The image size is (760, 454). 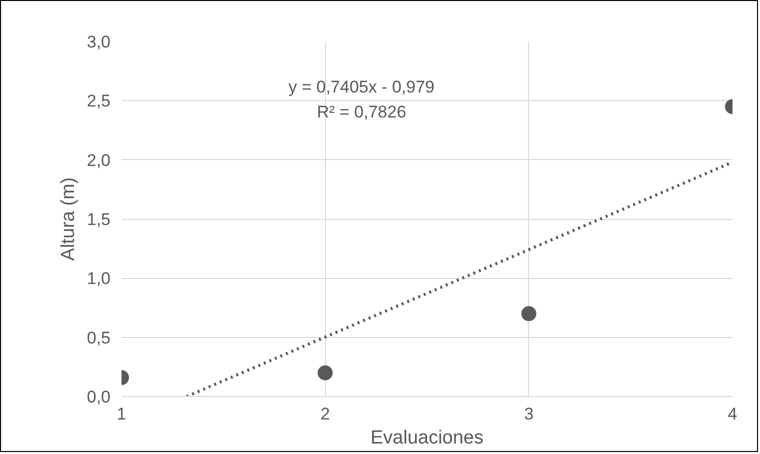 What do you see at coordinates (98, 42) in the screenshot?
I see `y-tick-label: 3,0` at bounding box center [98, 42].